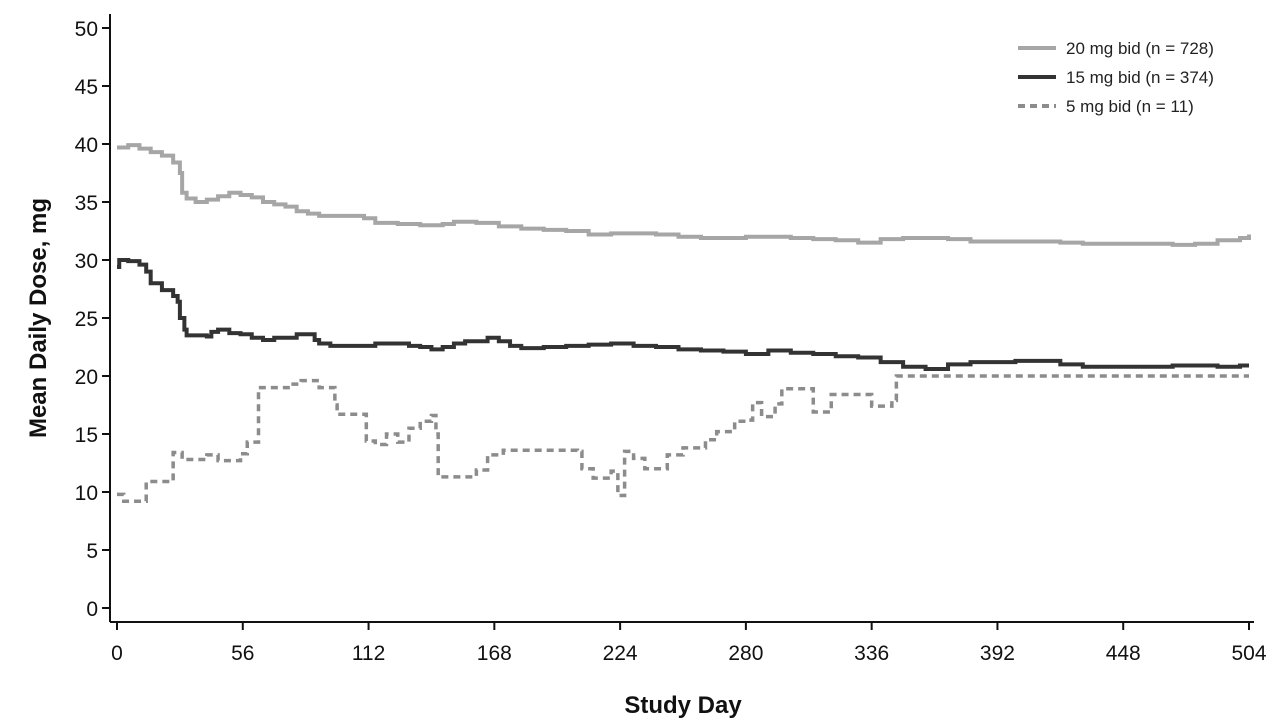  What do you see at coordinates (871, 653) in the screenshot?
I see `x-tick-label: 336` at bounding box center [871, 653].